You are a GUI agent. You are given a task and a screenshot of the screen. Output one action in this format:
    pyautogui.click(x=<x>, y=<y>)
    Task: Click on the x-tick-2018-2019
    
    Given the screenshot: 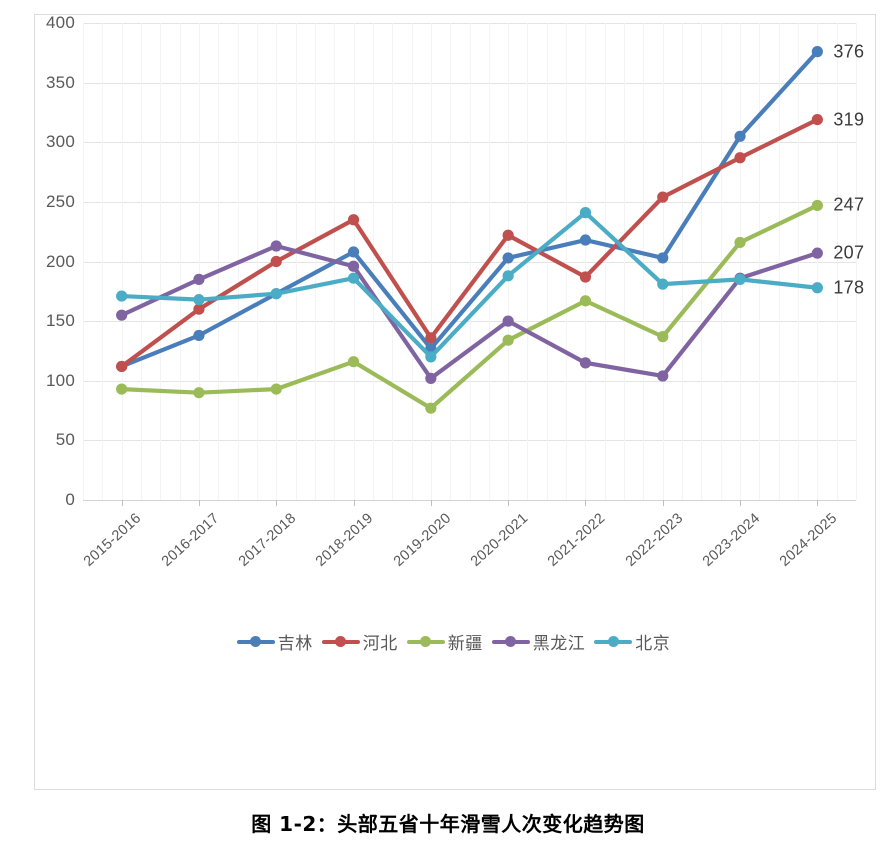 What is the action you would take?
    pyautogui.click(x=354, y=503)
    